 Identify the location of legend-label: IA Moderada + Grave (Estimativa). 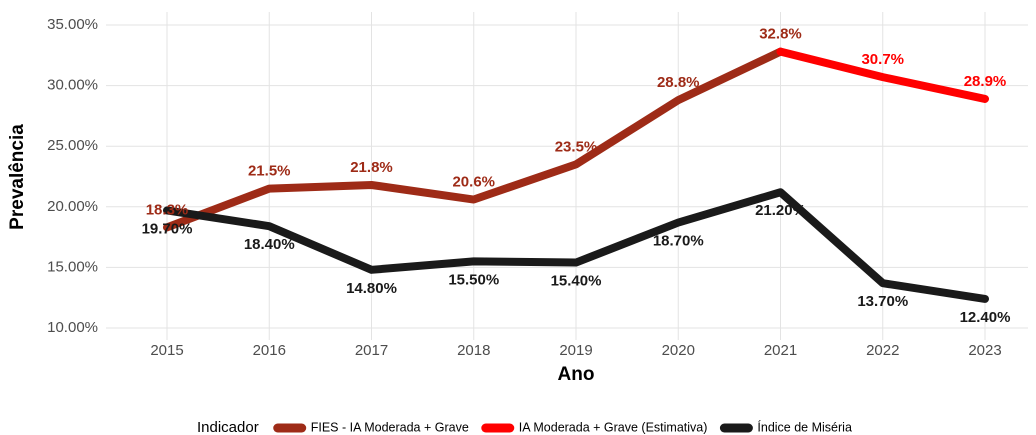
(613, 427).